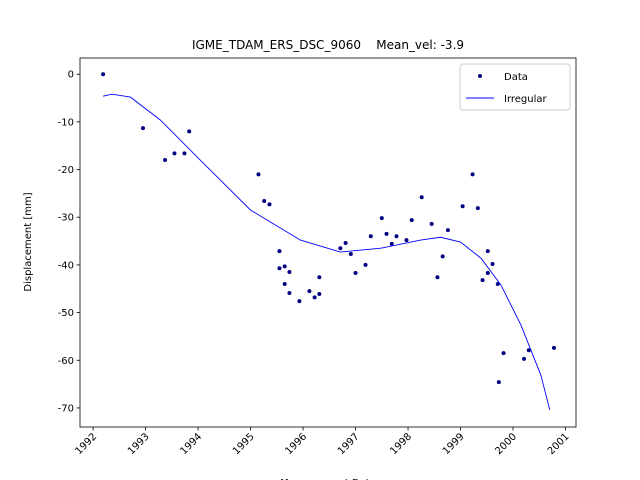 The image size is (640, 480). Describe the element at coordinates (71, 75) in the screenshot. I see `y-tick-label: 0` at that location.